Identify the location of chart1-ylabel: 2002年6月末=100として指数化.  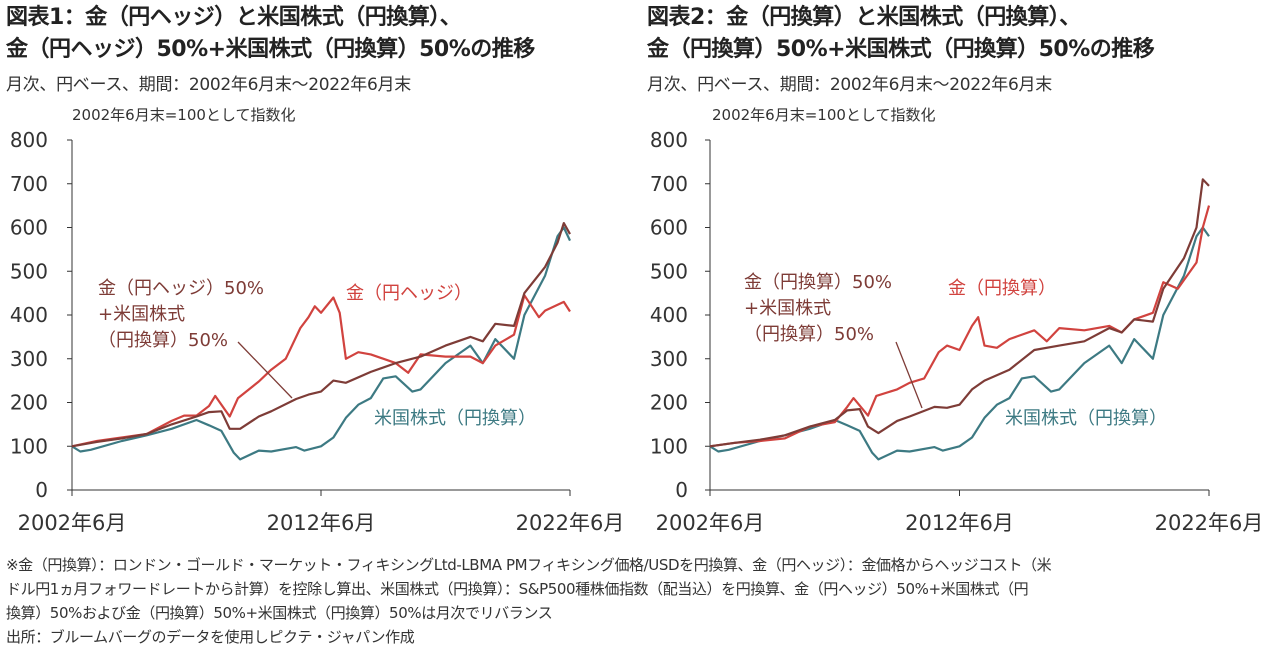
(183, 115).